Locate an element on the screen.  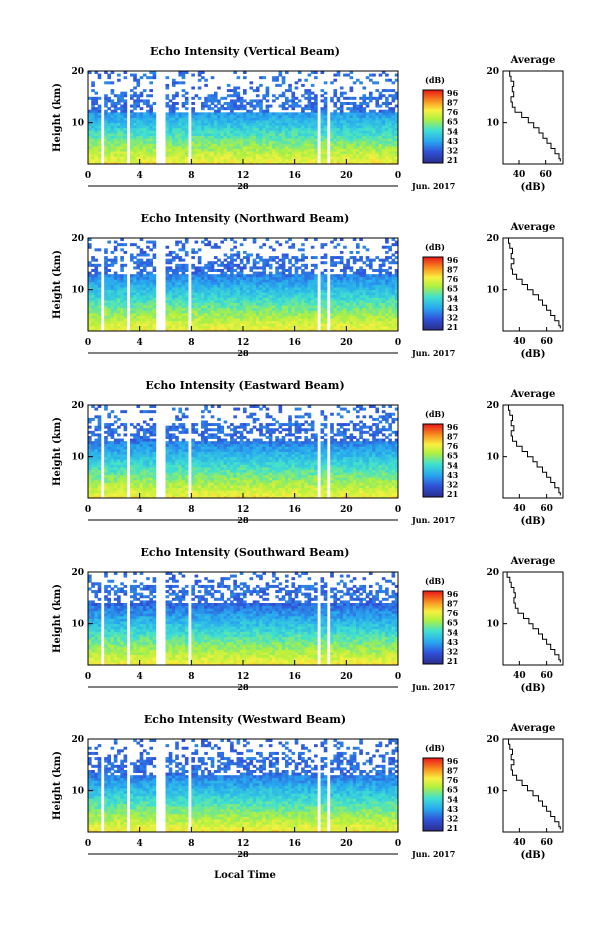
x-tick-label: 20 is located at coordinates (346, 176).